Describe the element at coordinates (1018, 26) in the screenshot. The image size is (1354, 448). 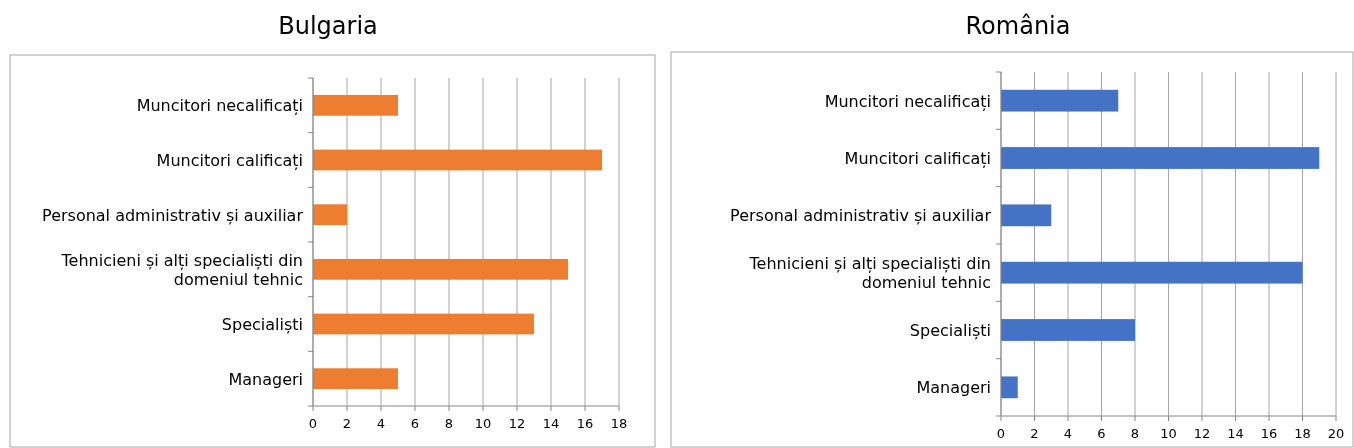
I see `chart-title: România` at that location.